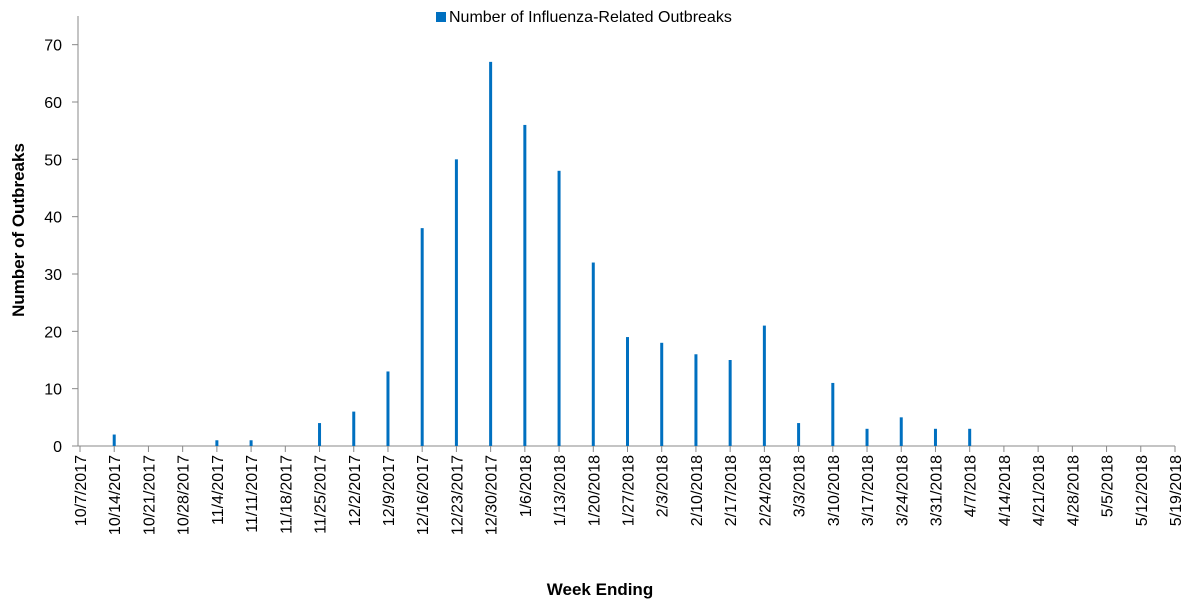  I want to click on x-tick-label: 12/2/2017, so click(355, 490).